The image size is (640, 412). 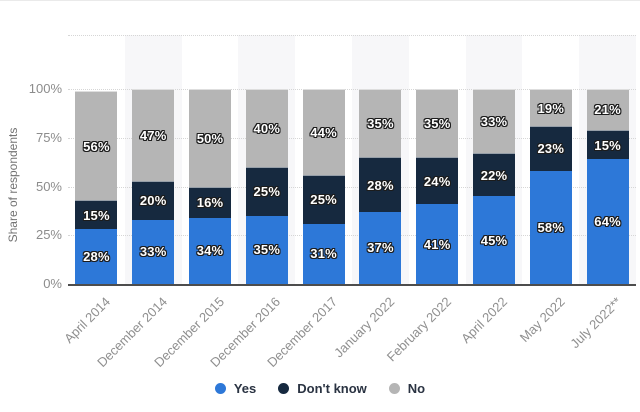 I want to click on bar-data-label: 34%, so click(x=210, y=251).